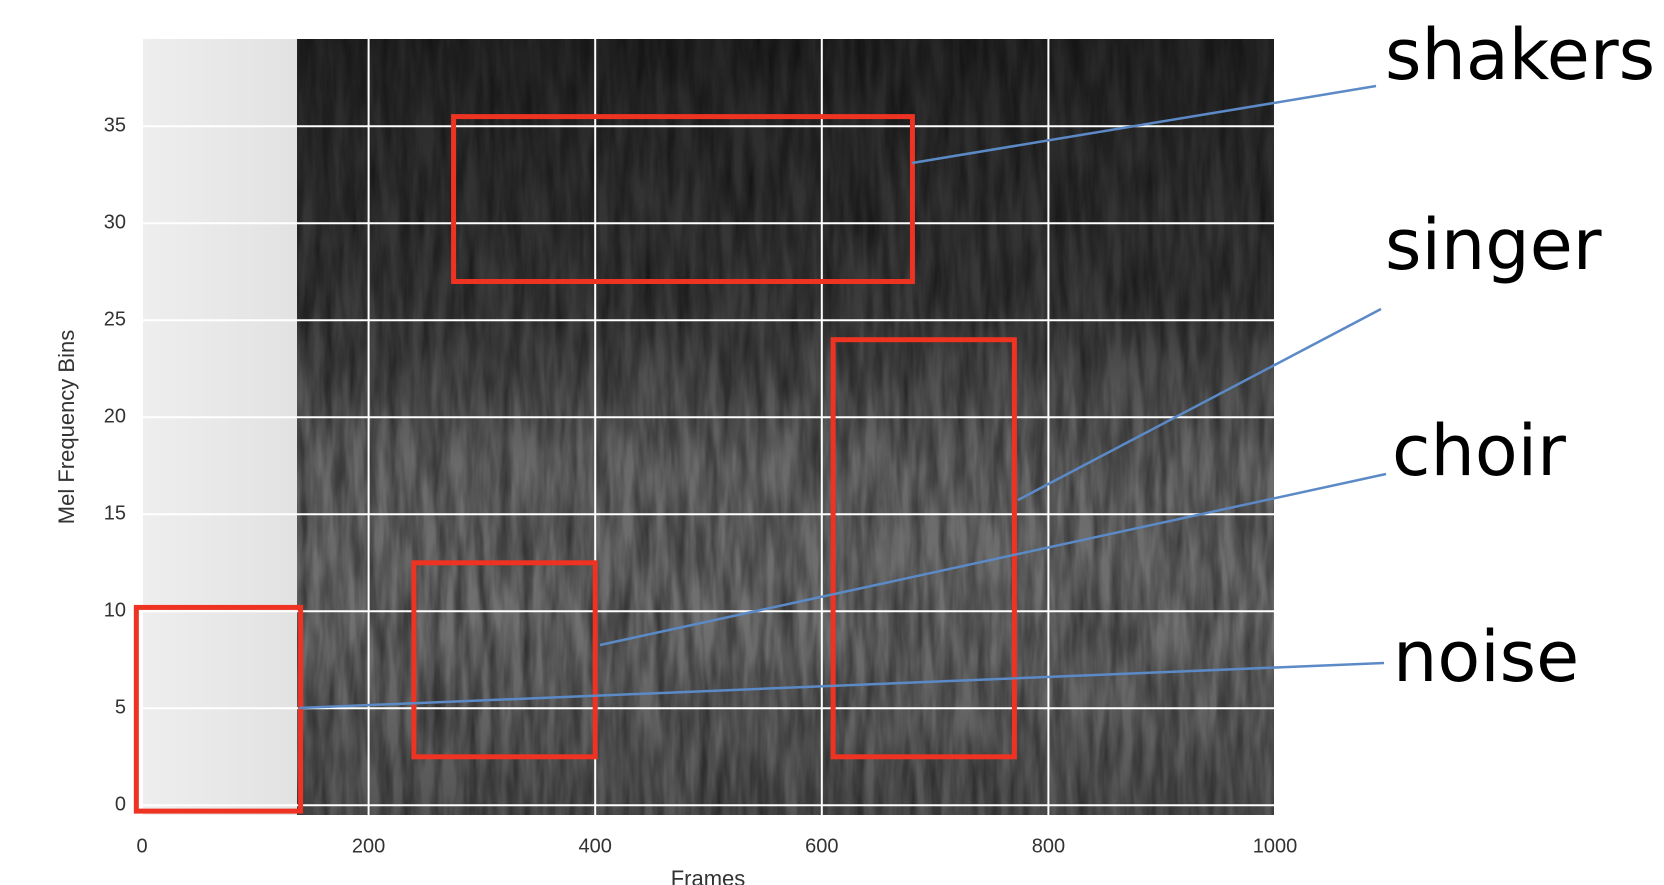 The height and width of the screenshot is (885, 1664). What do you see at coordinates (595, 846) in the screenshot?
I see `x-tick-label: 400` at bounding box center [595, 846].